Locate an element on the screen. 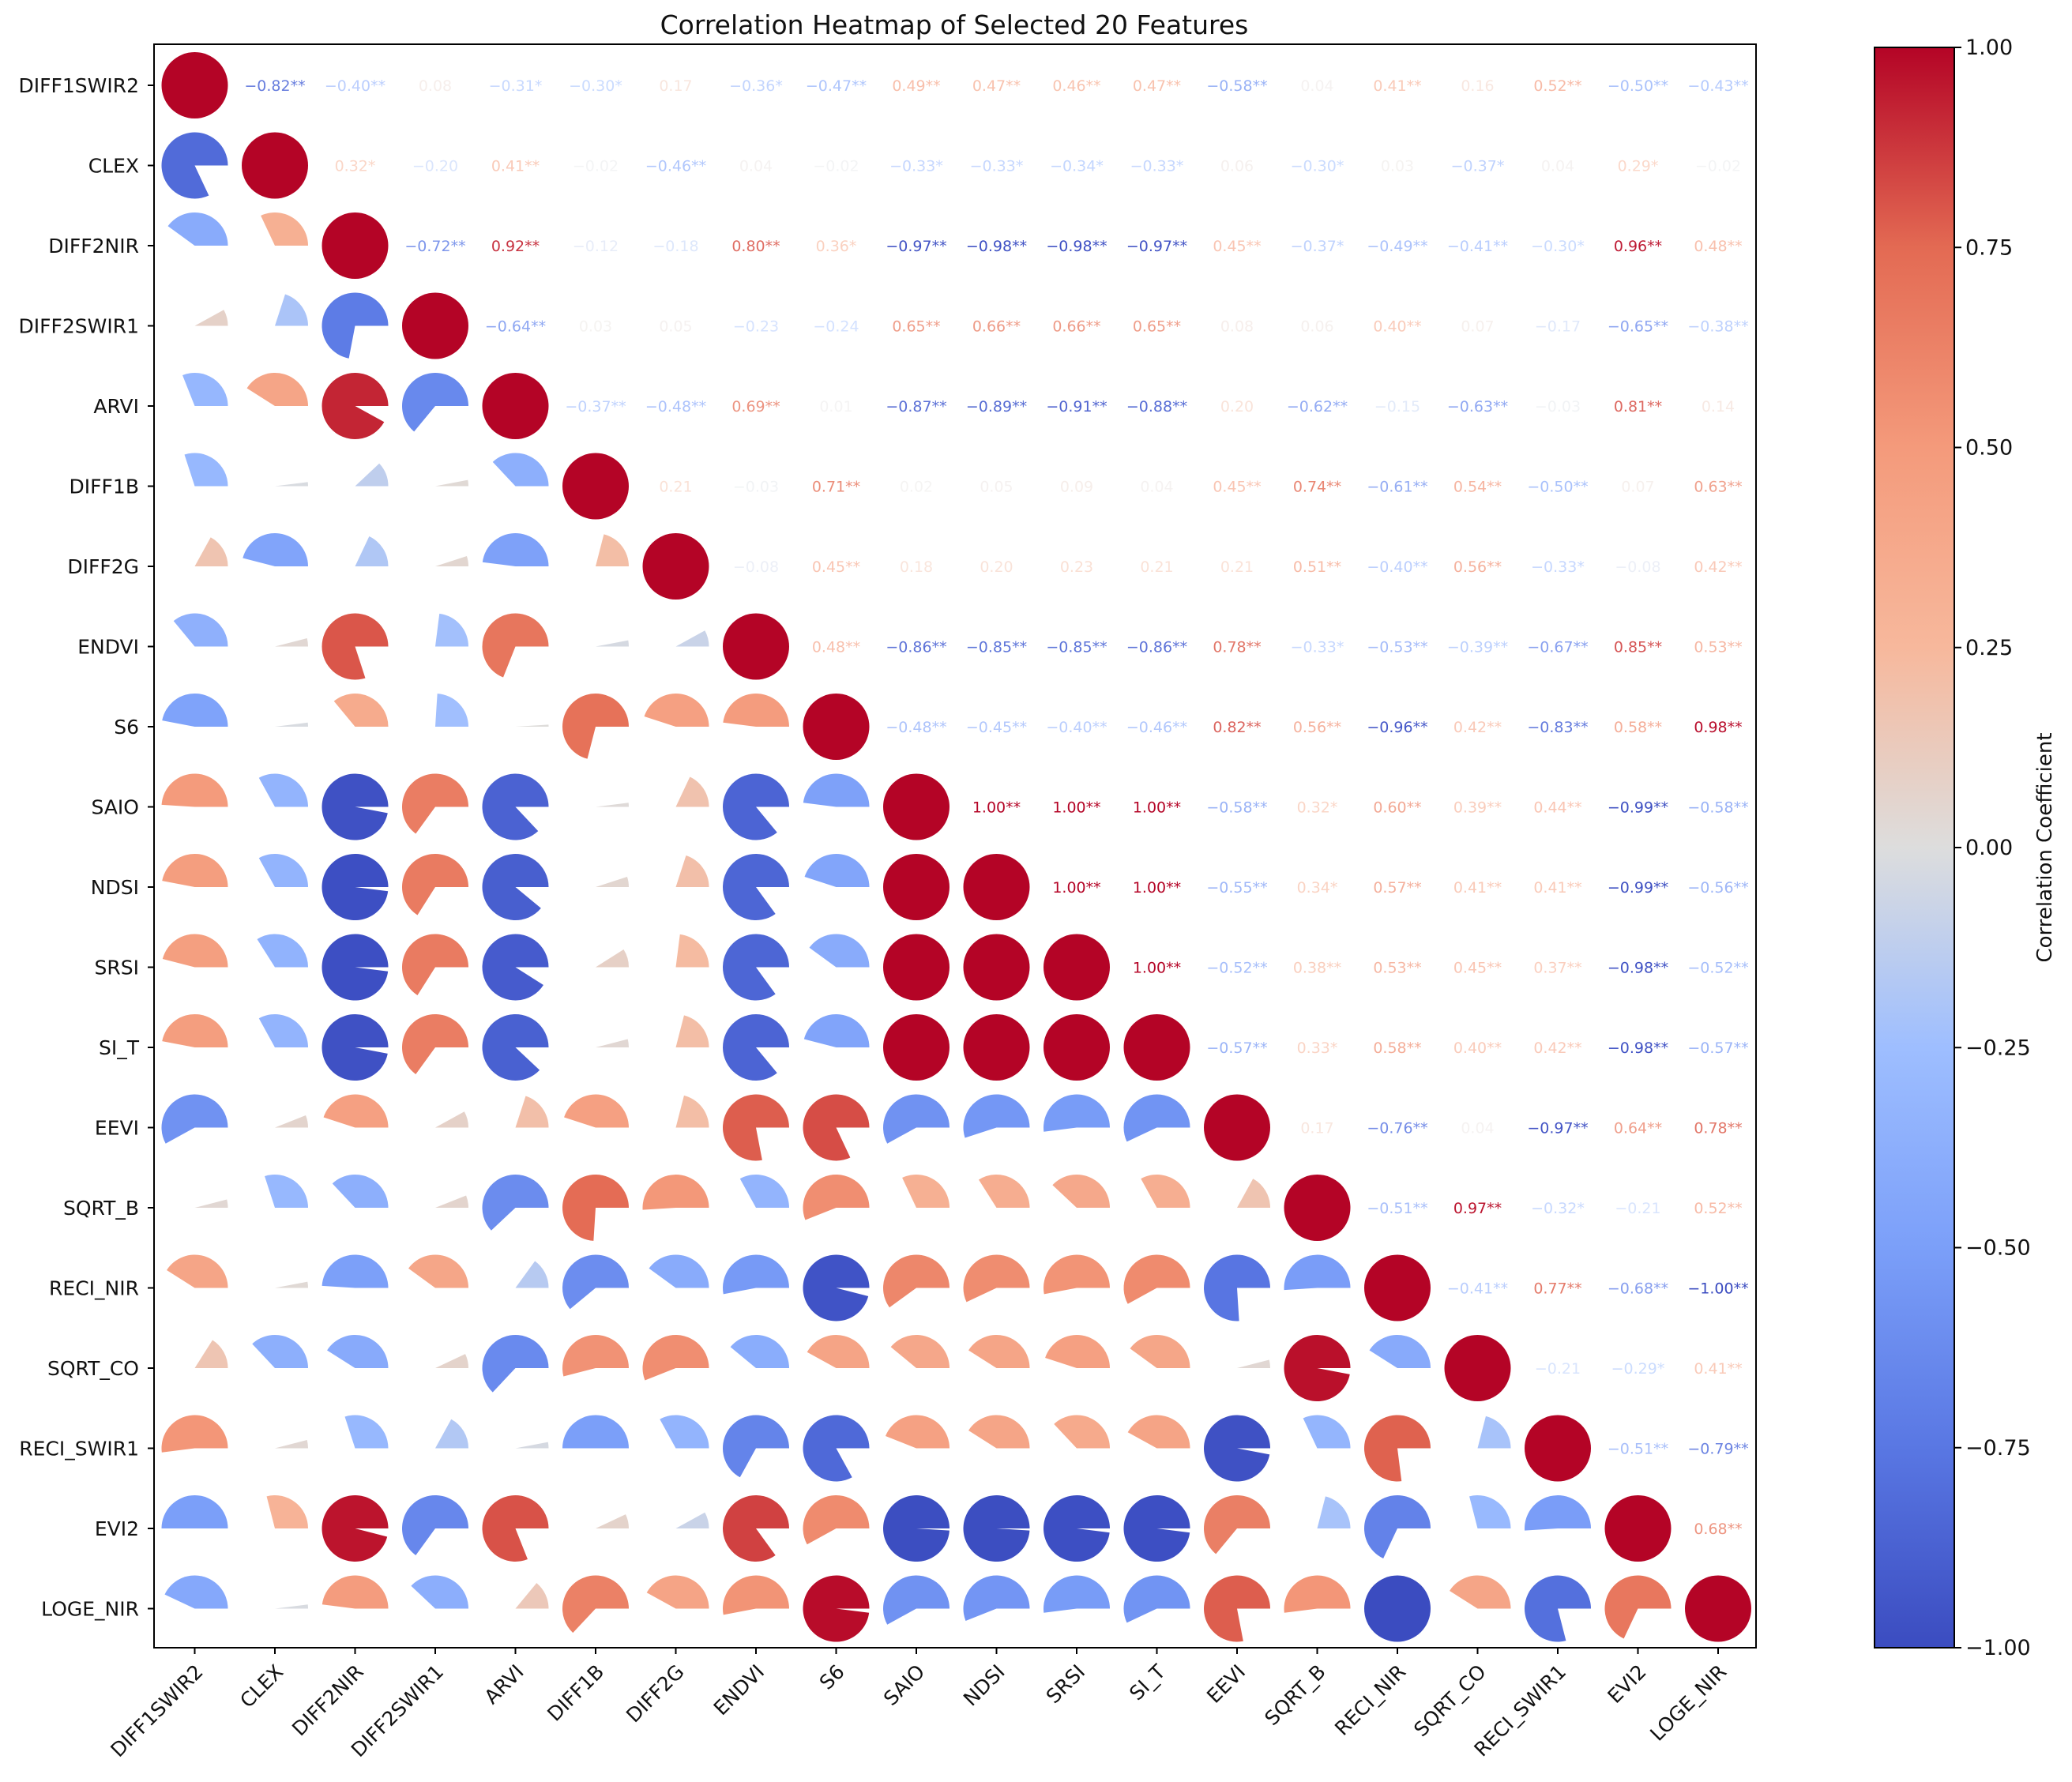  correlation-label: −0.43** is located at coordinates (1718, 86).